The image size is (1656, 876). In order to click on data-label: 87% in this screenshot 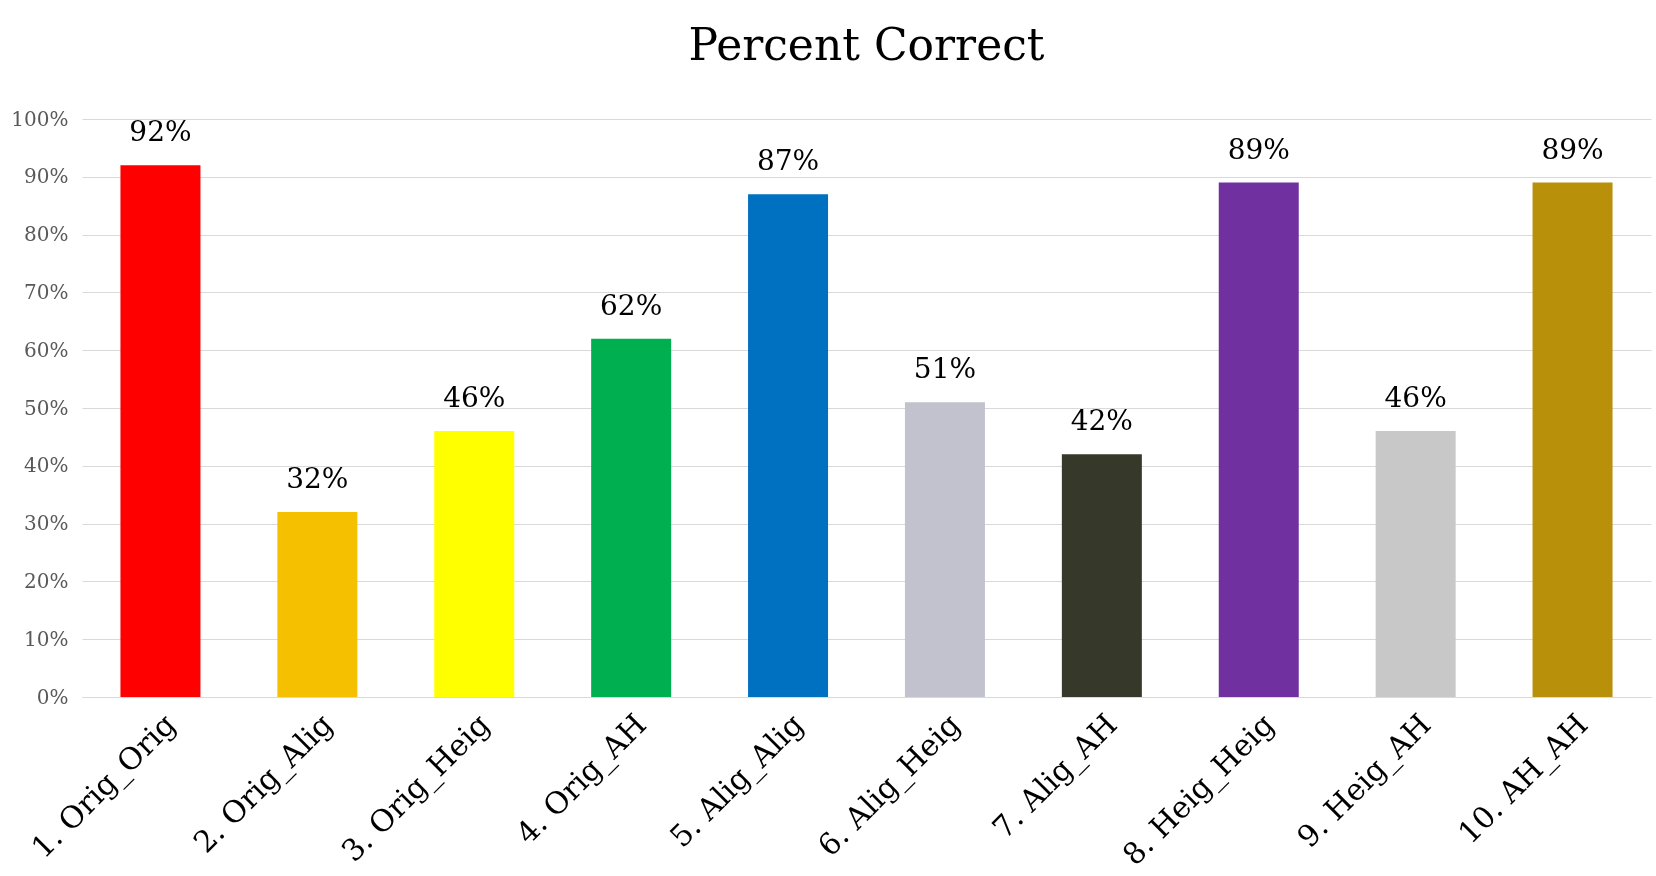, I will do `click(788, 161)`.